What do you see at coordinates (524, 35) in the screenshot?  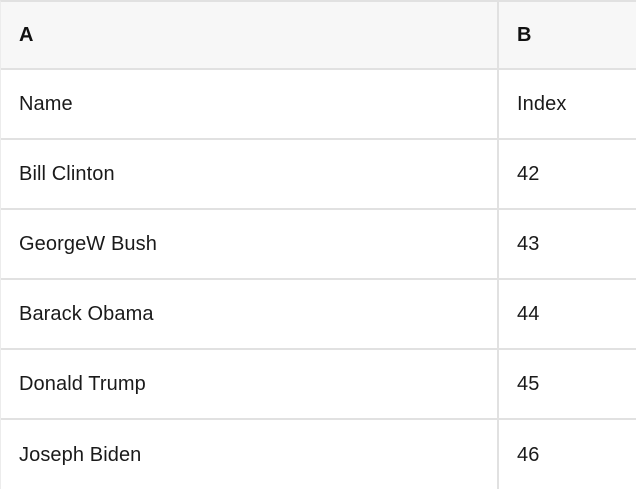 I see `column-header-b: B` at bounding box center [524, 35].